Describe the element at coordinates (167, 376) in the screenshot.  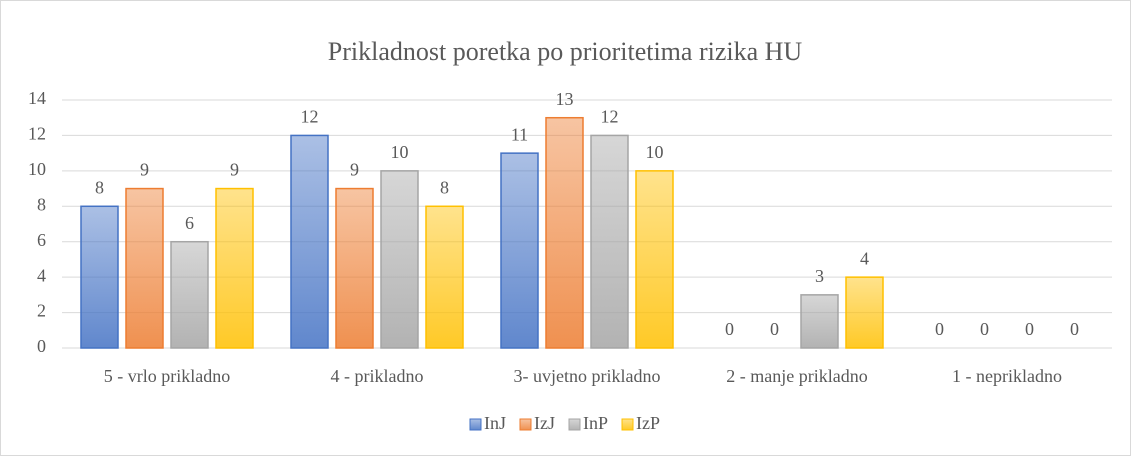
I see `x-tick-label: 5 - vrlo prikladno` at that location.